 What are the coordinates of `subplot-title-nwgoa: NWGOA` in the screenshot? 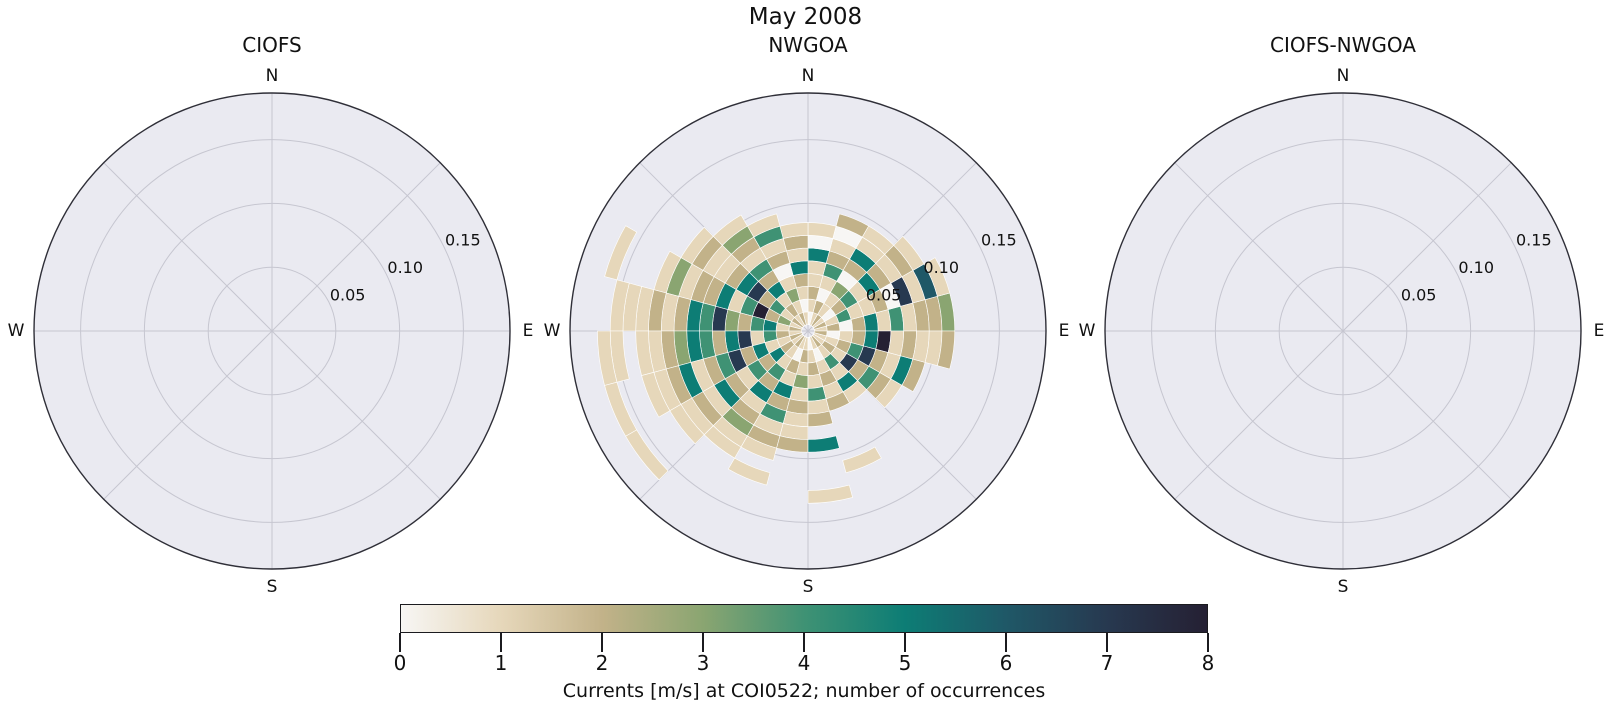 It's located at (808, 45).